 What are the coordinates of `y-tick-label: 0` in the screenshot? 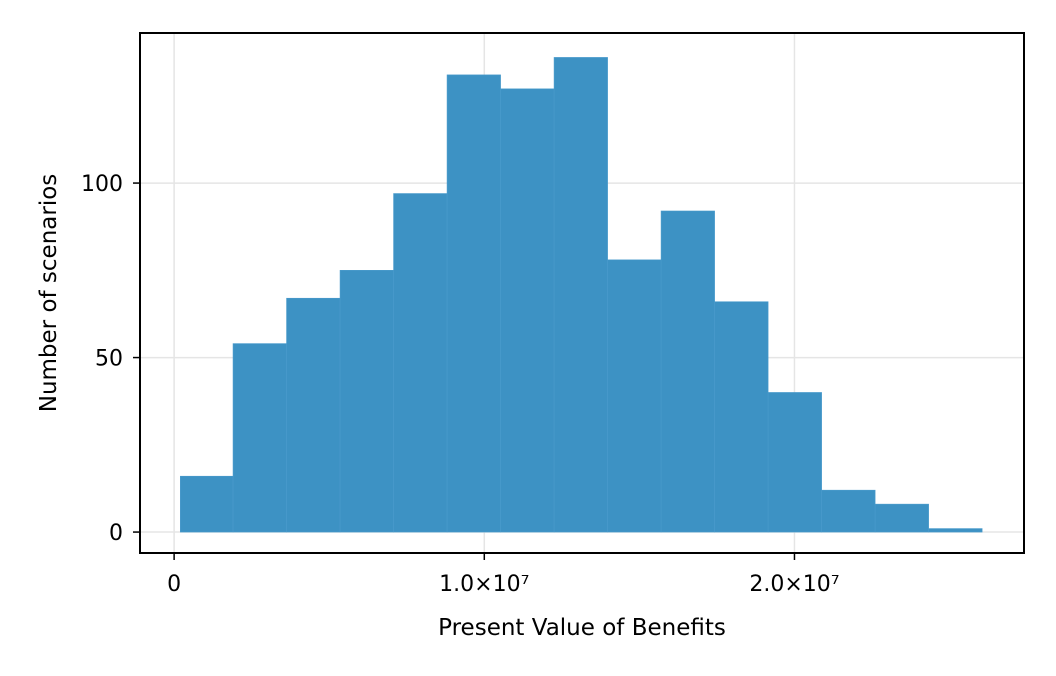 It's located at (116, 533).